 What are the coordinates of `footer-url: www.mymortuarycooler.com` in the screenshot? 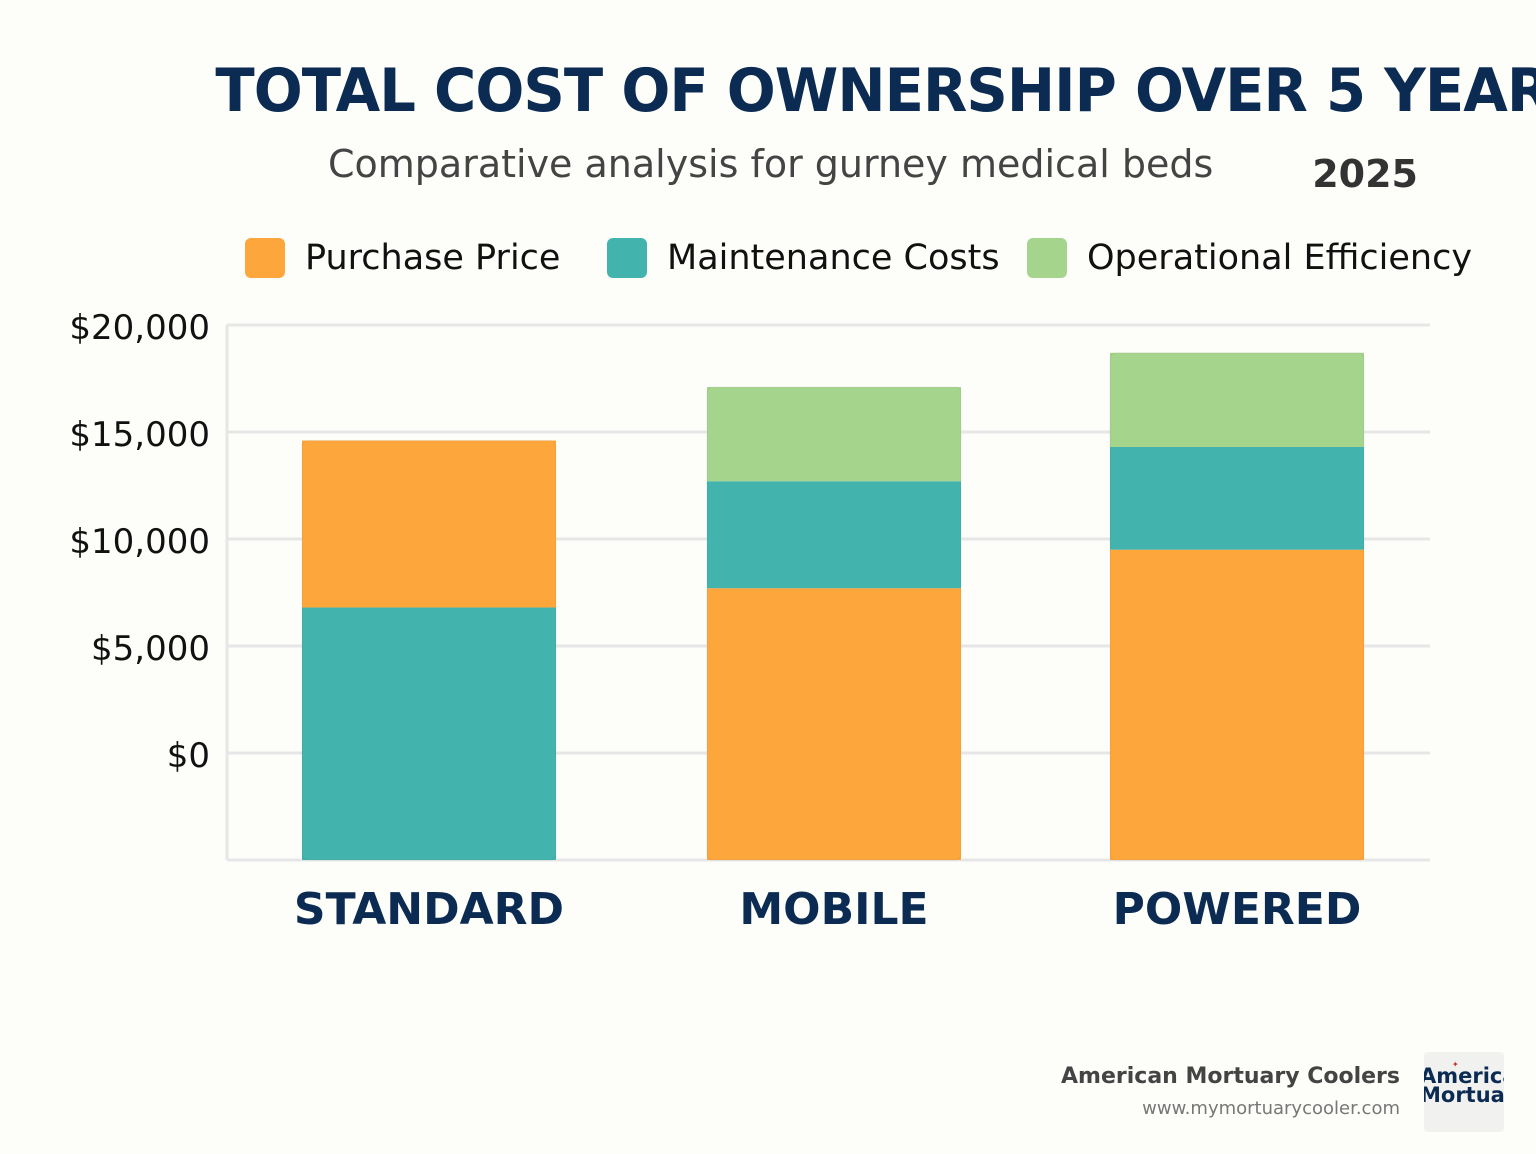 It's located at (1271, 1108).